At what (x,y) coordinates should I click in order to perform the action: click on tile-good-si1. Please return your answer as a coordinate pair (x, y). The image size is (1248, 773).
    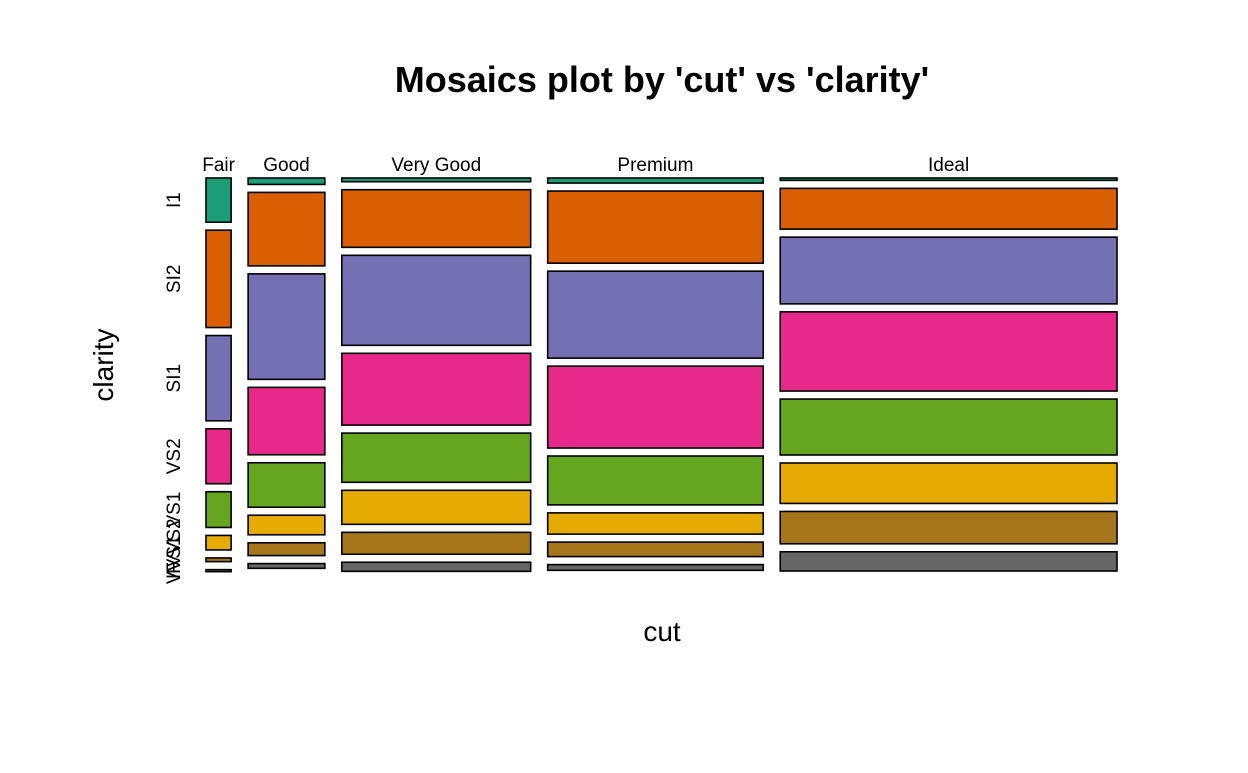
    Looking at the image, I should click on (286, 327).